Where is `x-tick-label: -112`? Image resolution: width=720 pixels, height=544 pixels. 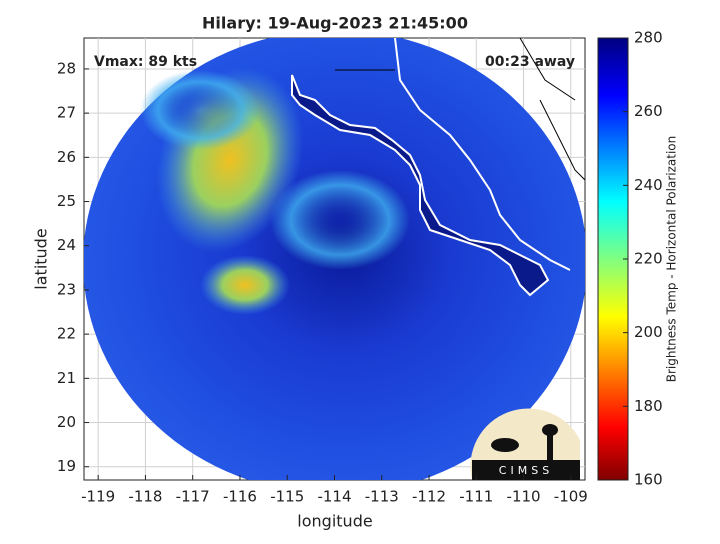 x-tick-label: -112 is located at coordinates (429, 497).